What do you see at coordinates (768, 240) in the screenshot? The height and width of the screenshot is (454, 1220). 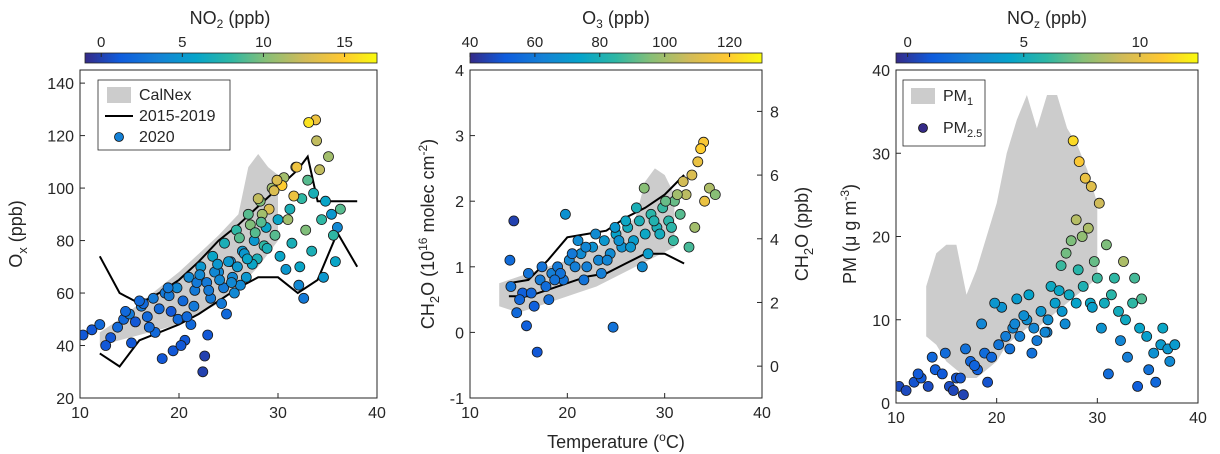 I see `y-ticks-right-ch2o: 0 2 4 6 8` at bounding box center [768, 240].